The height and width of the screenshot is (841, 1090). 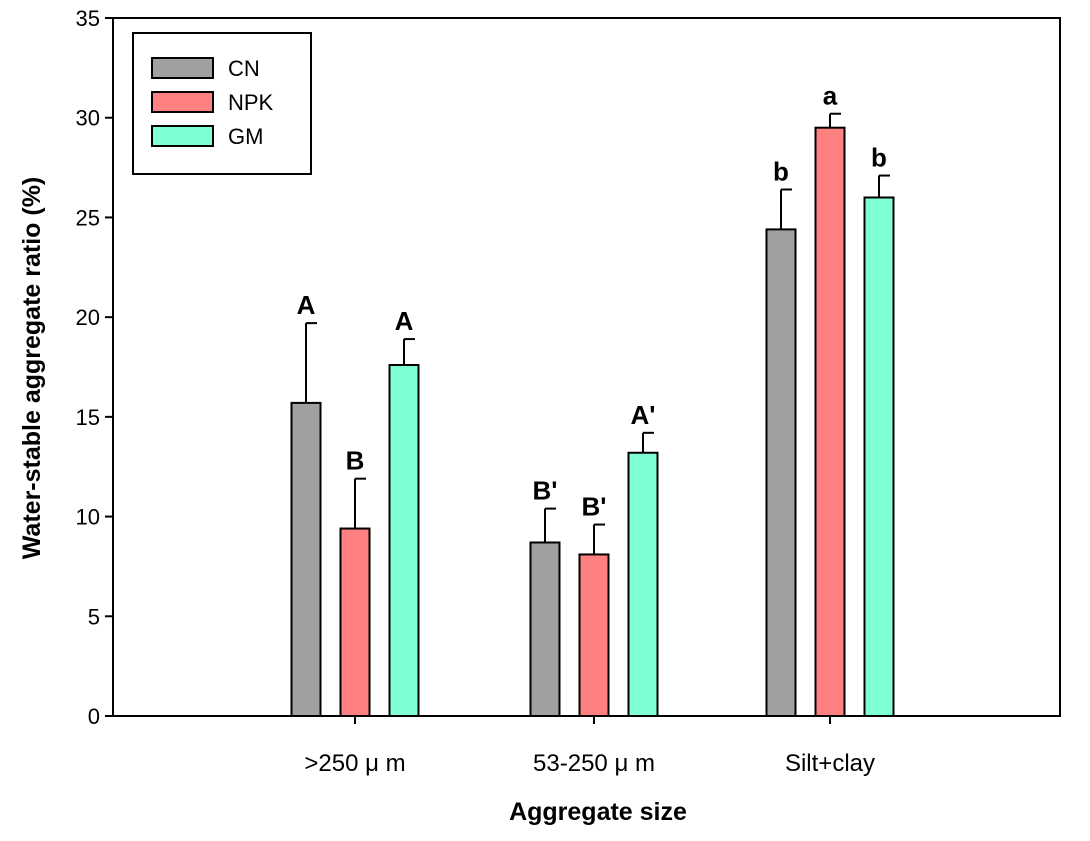 I want to click on y-tick-label: 10, so click(x=88, y=517).